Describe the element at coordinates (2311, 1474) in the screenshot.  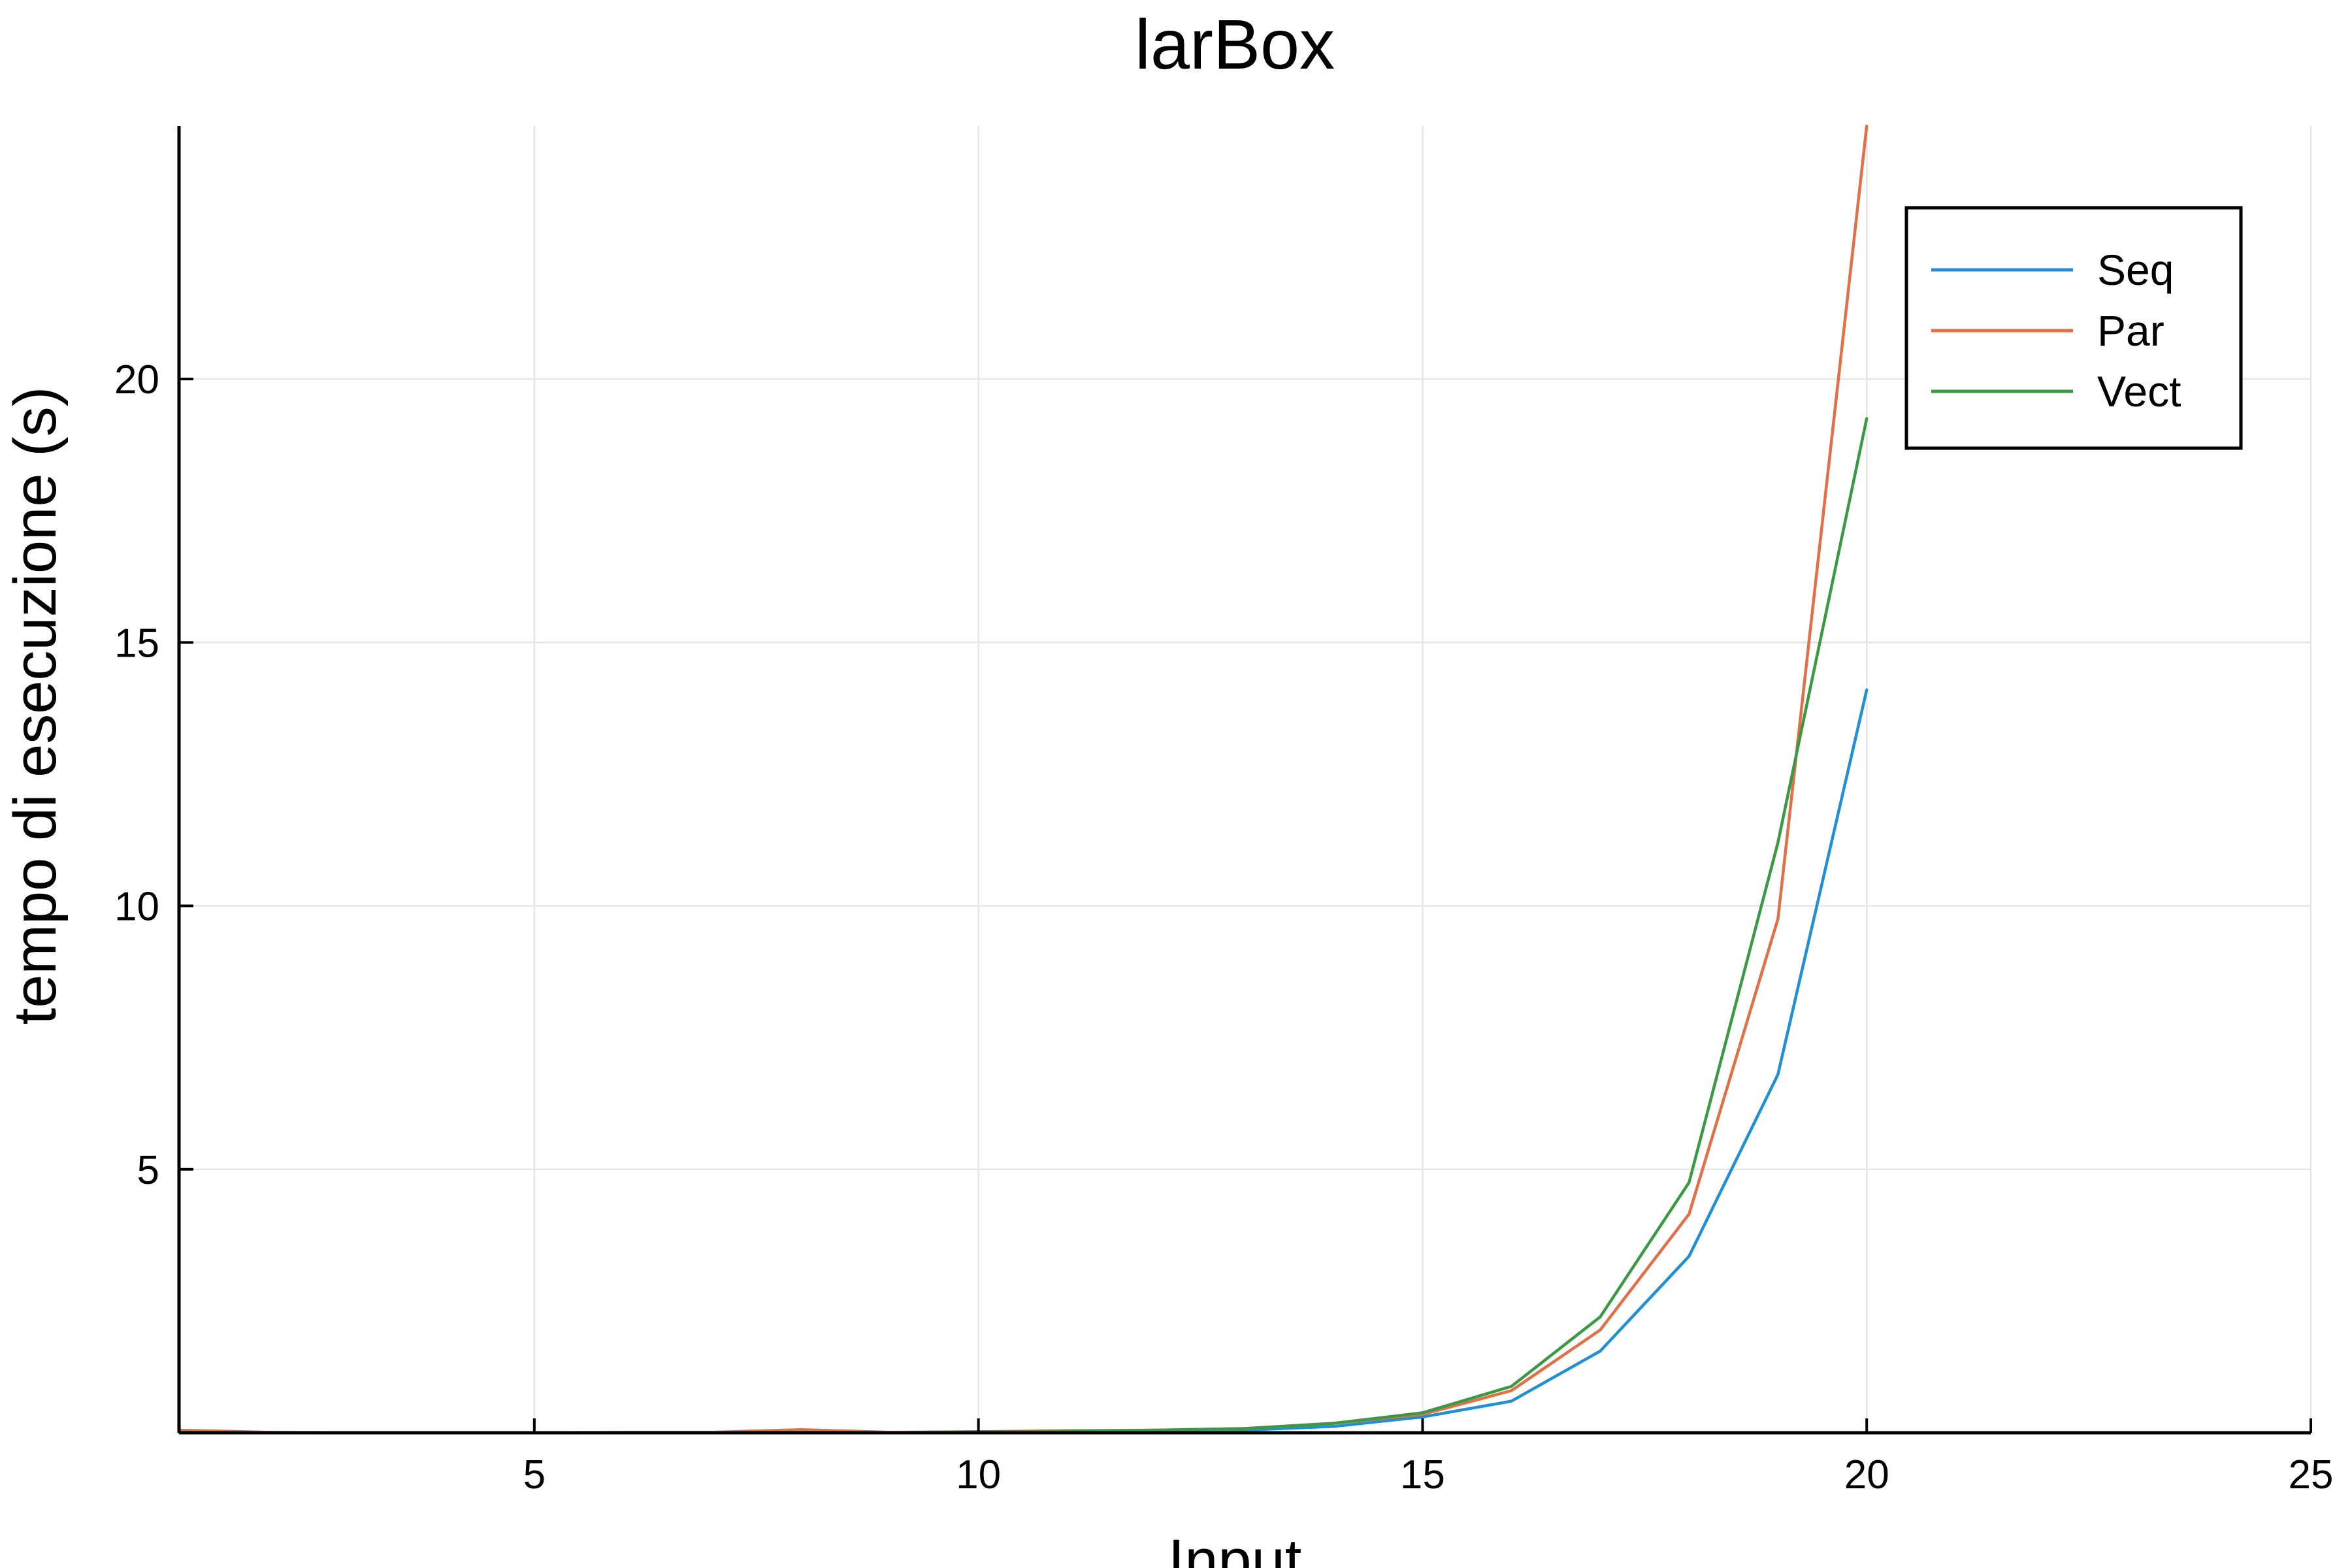
I see `x-tick-label: 25` at that location.